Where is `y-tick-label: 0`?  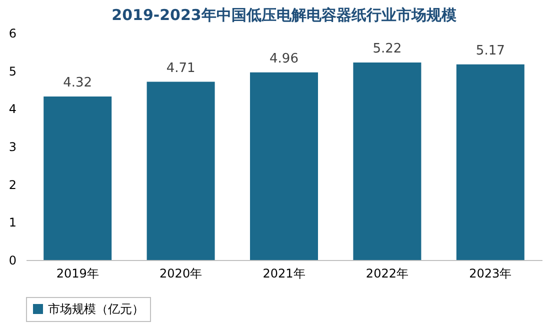
y-tick-label: 0 is located at coordinates (12, 261).